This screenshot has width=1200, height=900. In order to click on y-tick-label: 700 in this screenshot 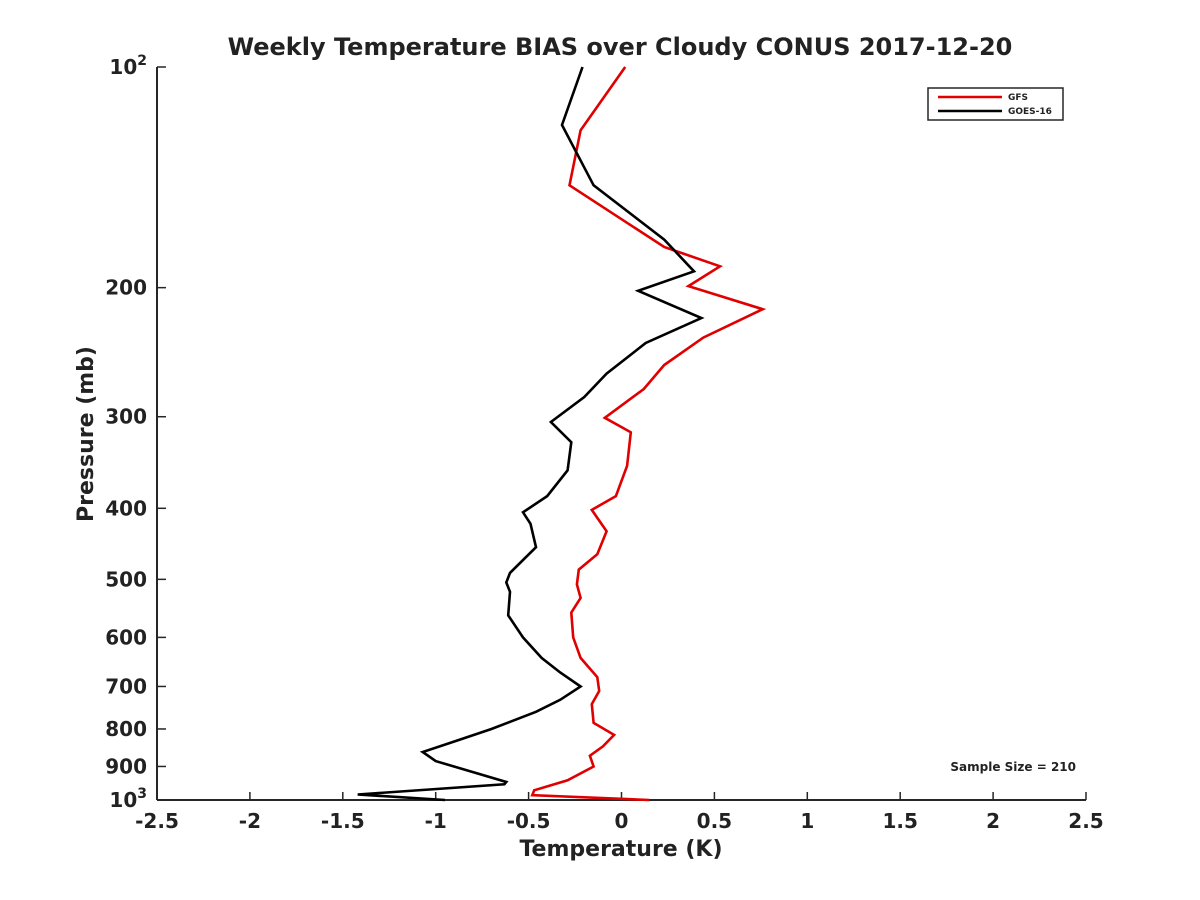, I will do `click(126, 686)`.